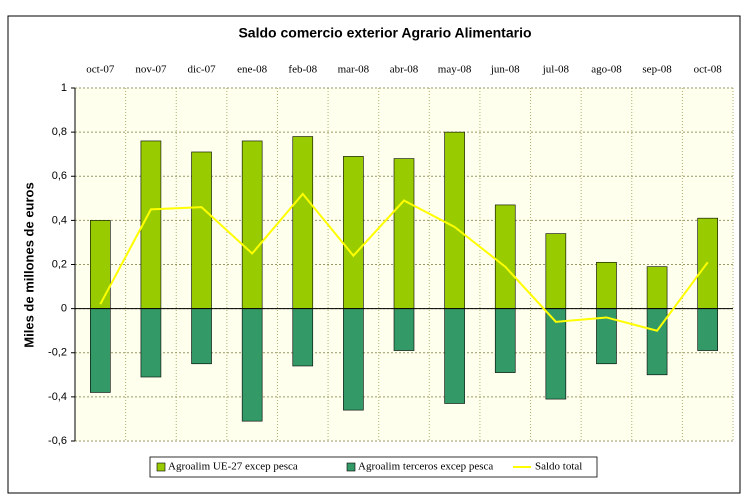 The width and height of the screenshot is (747, 501). What do you see at coordinates (57, 397) in the screenshot?
I see `y-tick-label: -0,4` at bounding box center [57, 397].